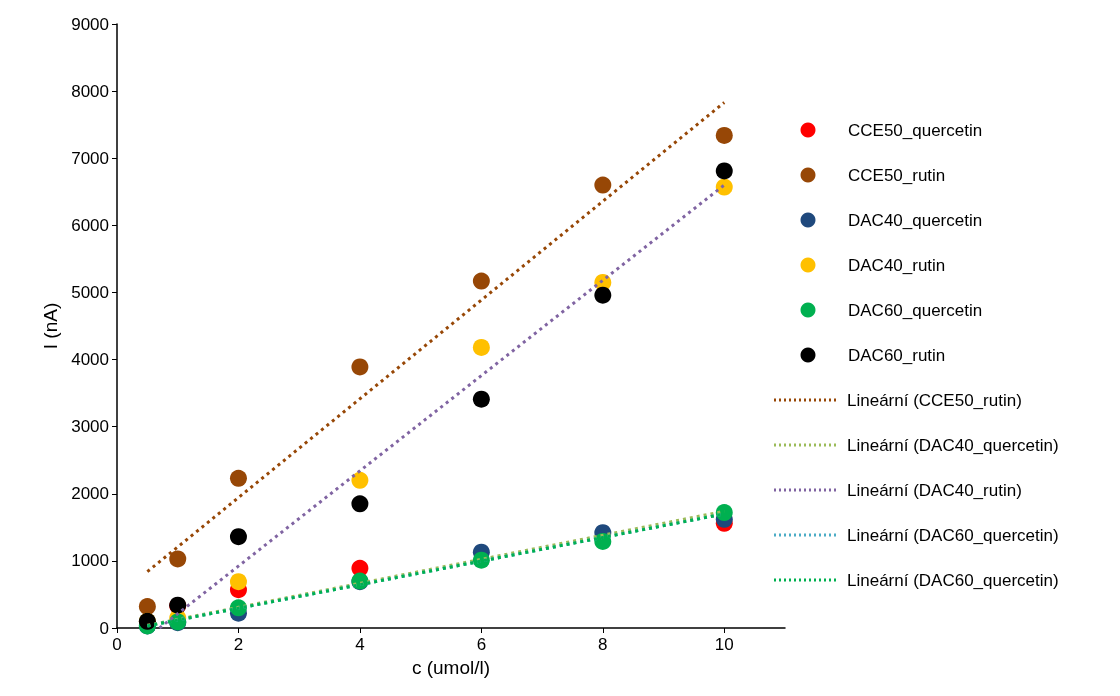 Image resolution: width=1120 pixels, height=696 pixels. I want to click on y-tick-label: 0, so click(104, 628).